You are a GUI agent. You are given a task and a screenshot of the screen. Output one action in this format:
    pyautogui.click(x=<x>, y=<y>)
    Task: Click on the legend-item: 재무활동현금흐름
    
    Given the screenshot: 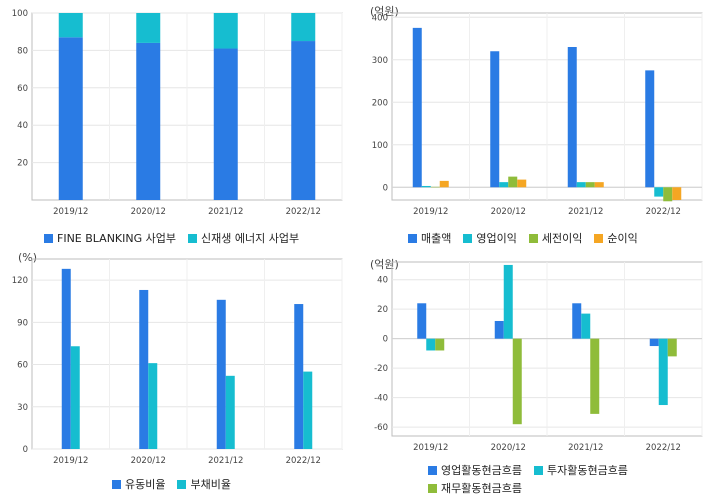 What is the action you would take?
    pyautogui.click(x=475, y=488)
    